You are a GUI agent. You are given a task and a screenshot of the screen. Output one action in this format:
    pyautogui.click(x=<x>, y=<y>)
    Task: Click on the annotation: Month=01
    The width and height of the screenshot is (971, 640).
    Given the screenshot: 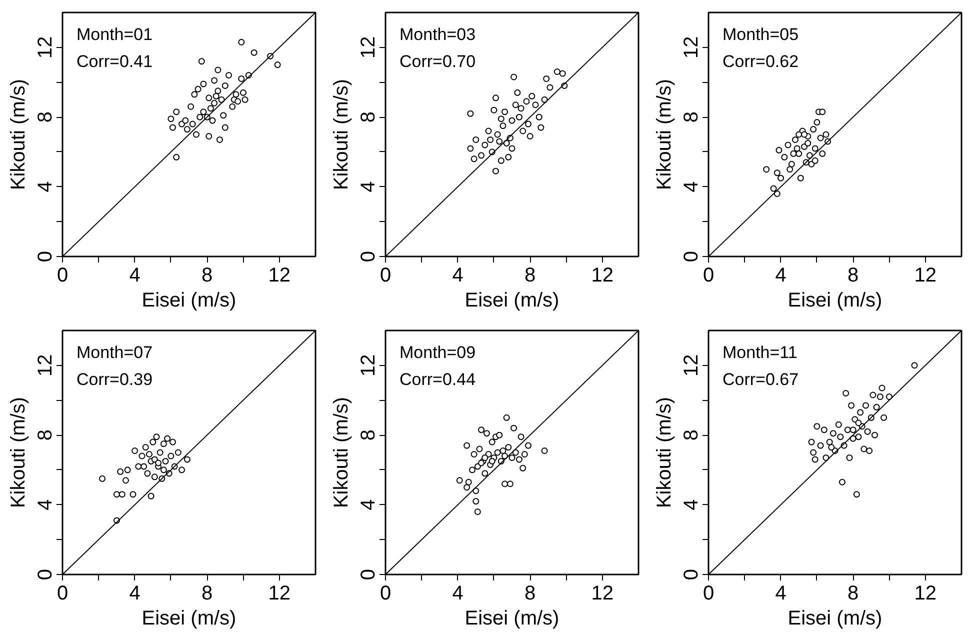 What is the action you would take?
    pyautogui.click(x=114, y=34)
    